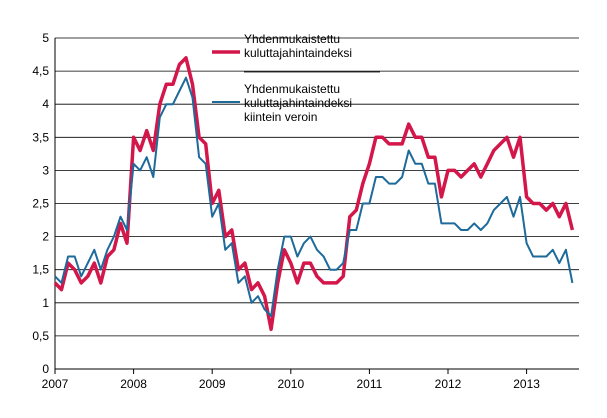 The width and height of the screenshot is (607, 418). What do you see at coordinates (40, 204) in the screenshot?
I see `y-tick-label: 2,5` at bounding box center [40, 204].